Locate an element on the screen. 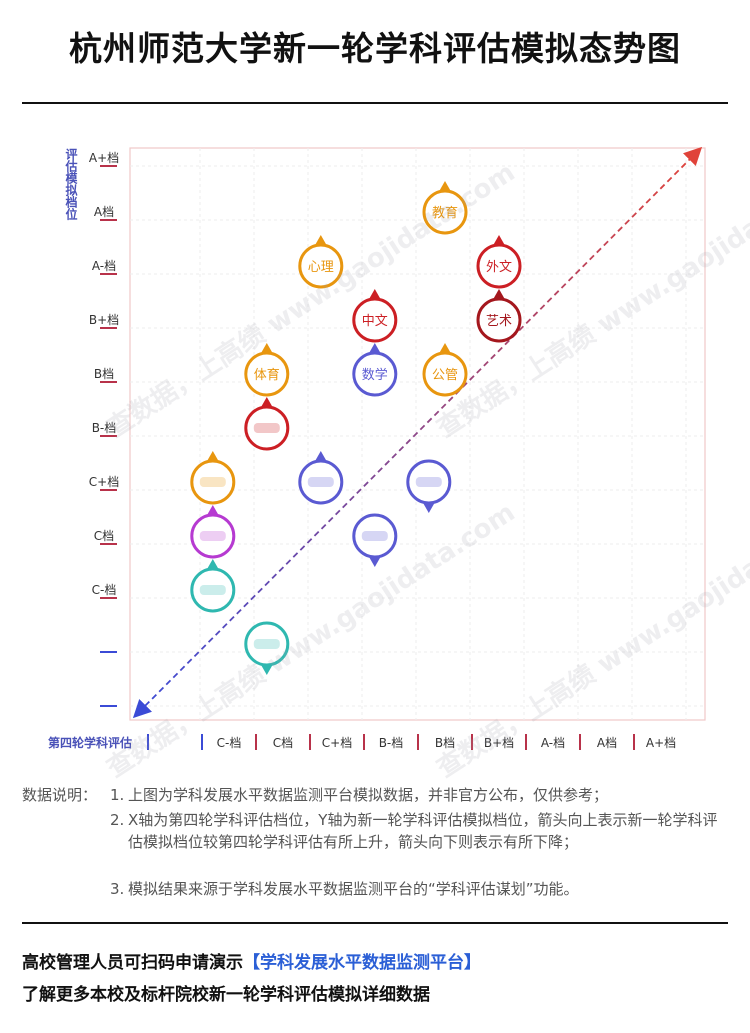  note-number: 2. is located at coordinates (117, 820).